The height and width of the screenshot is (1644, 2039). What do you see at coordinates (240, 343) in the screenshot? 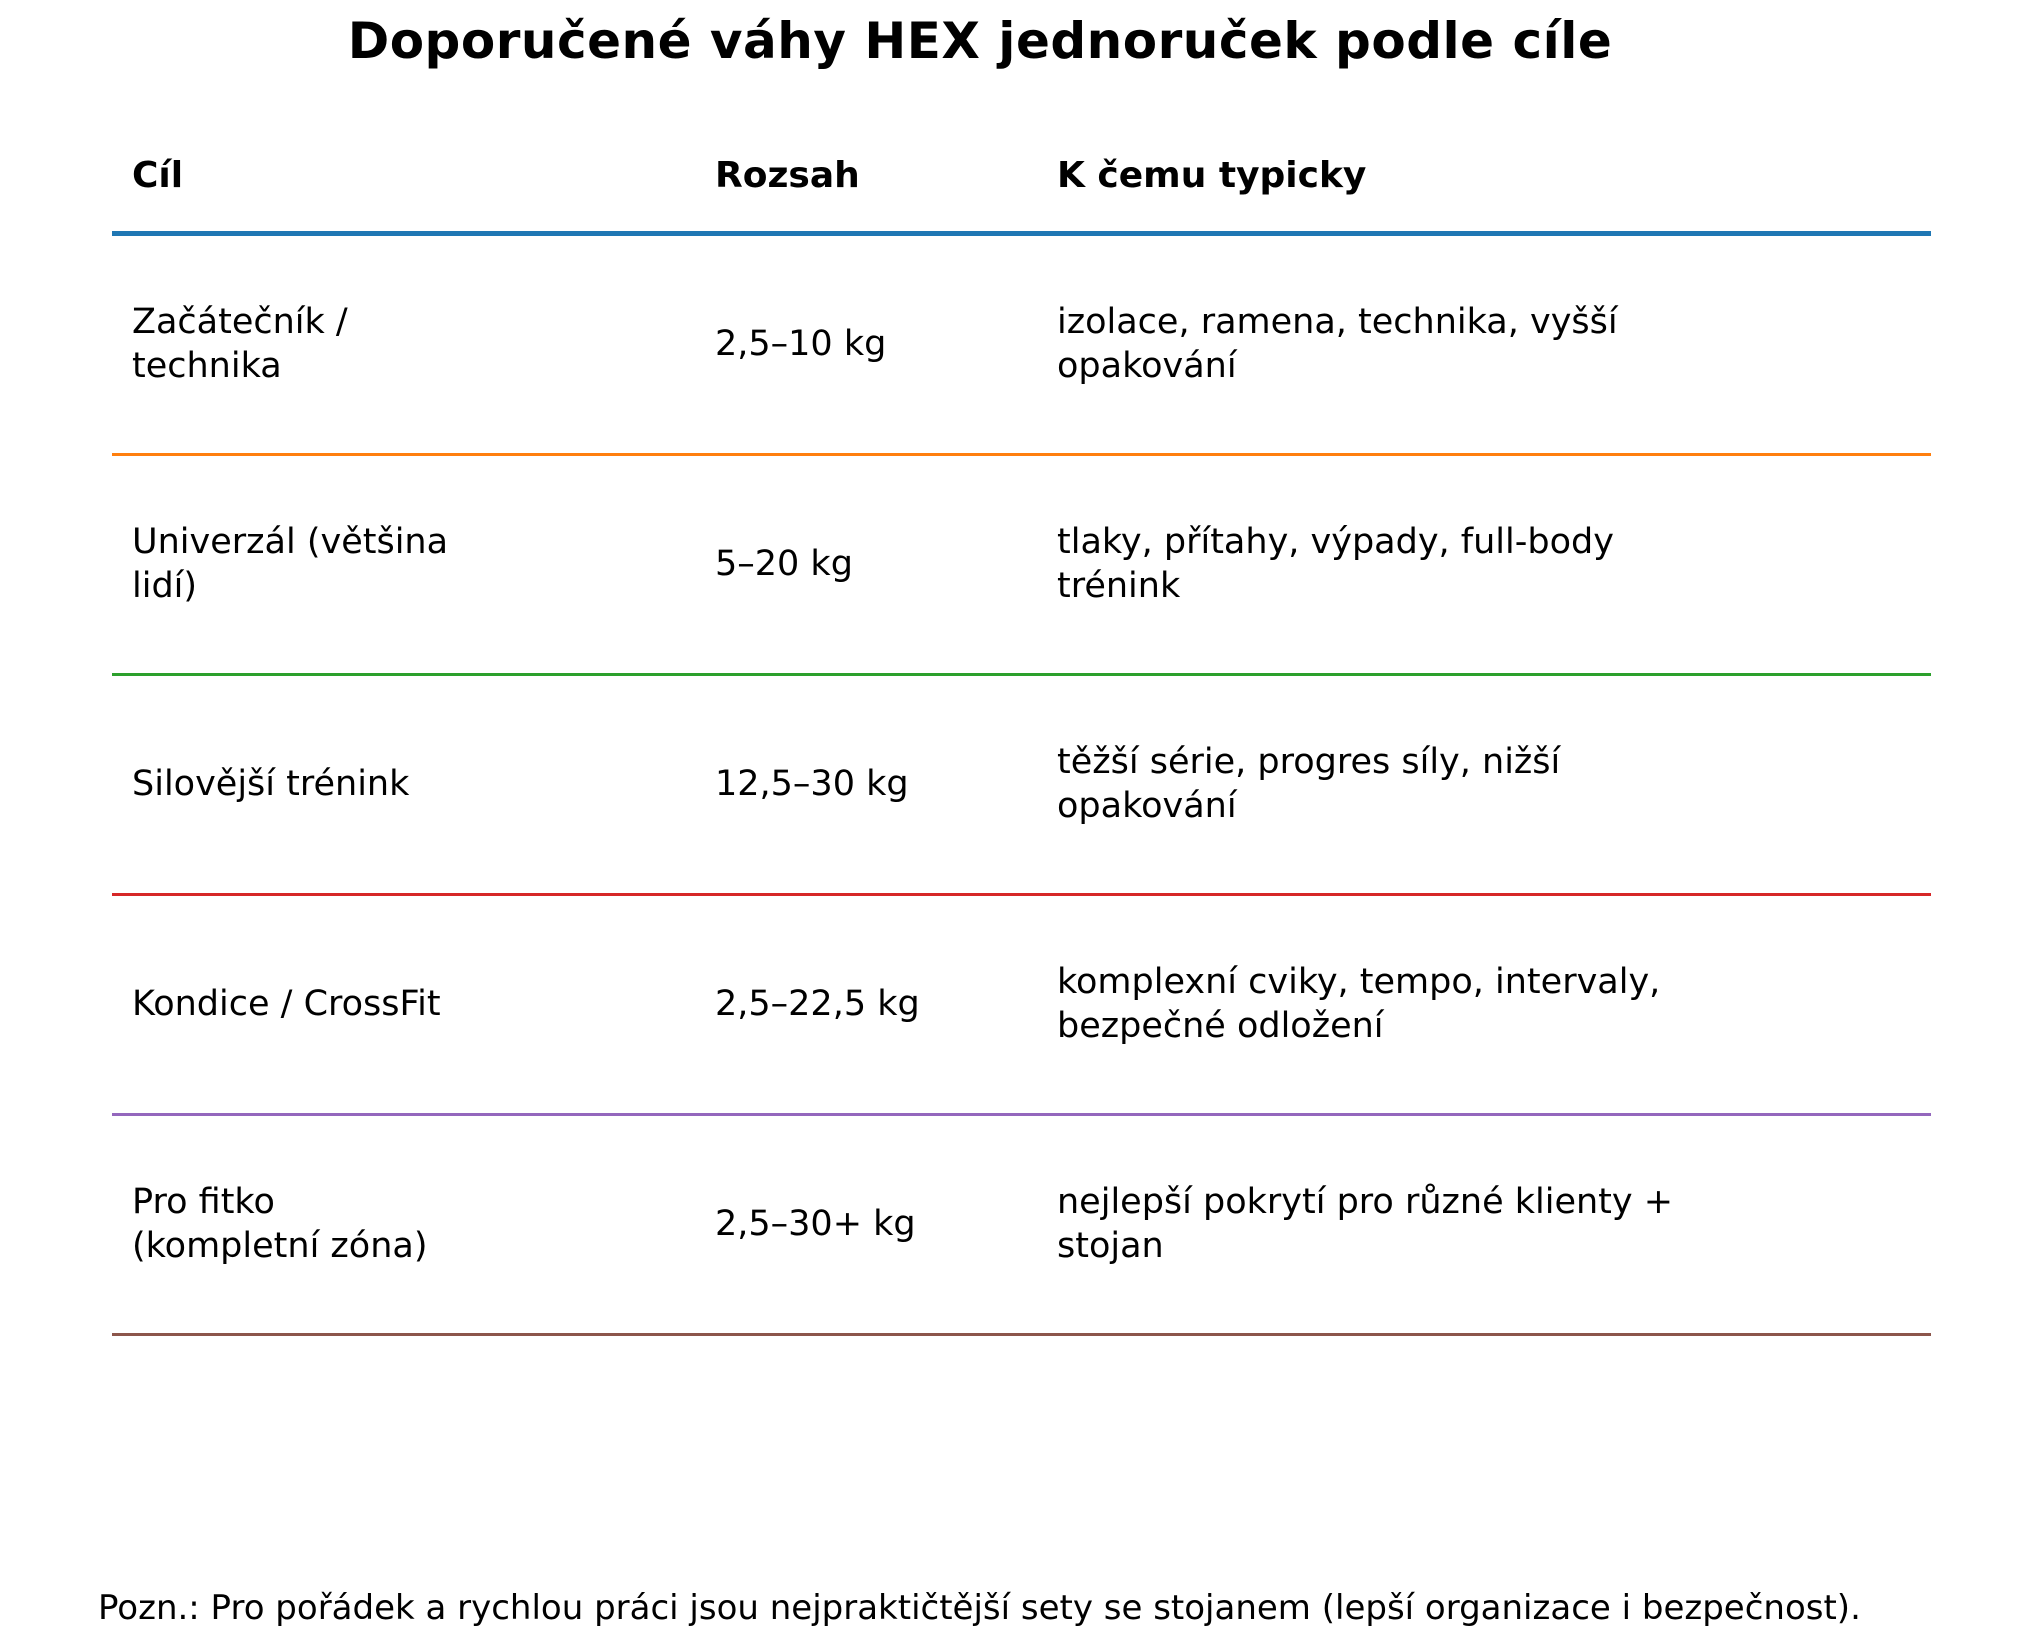
I see `goal-cell: Začátečník / technika` at bounding box center [240, 343].